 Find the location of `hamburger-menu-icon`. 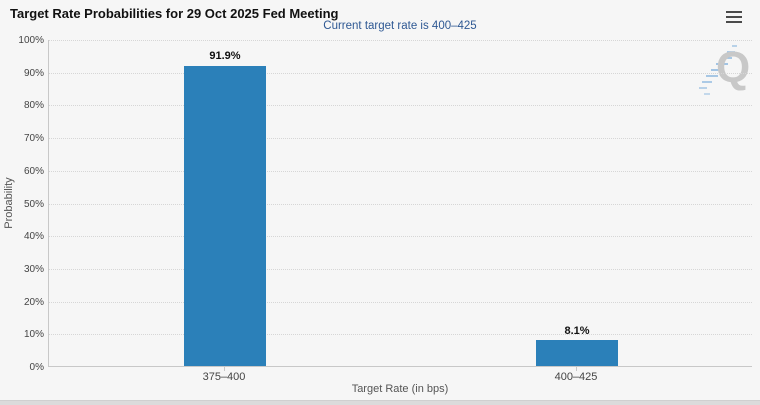

hamburger-menu-icon is located at coordinates (735, 17).